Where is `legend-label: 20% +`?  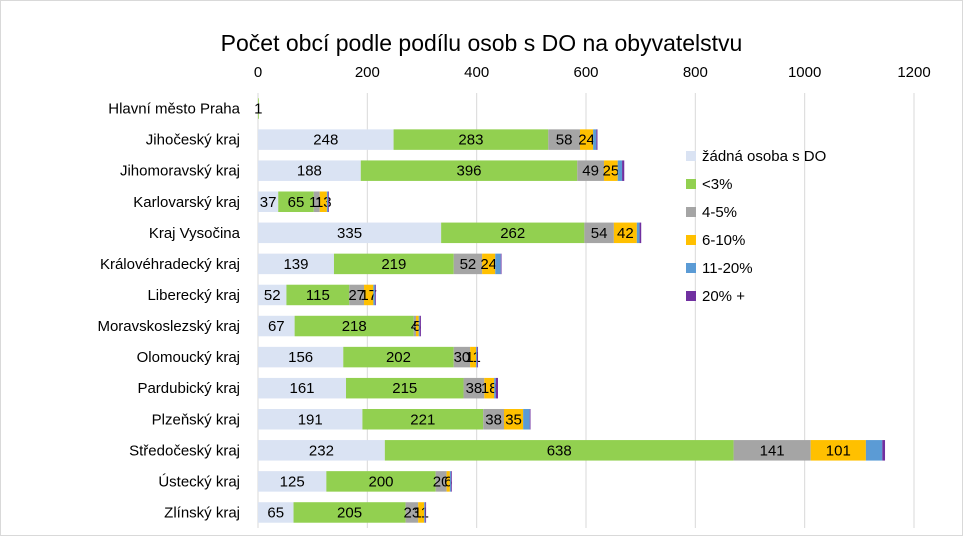
legend-label: 20% + is located at coordinates (723, 296).